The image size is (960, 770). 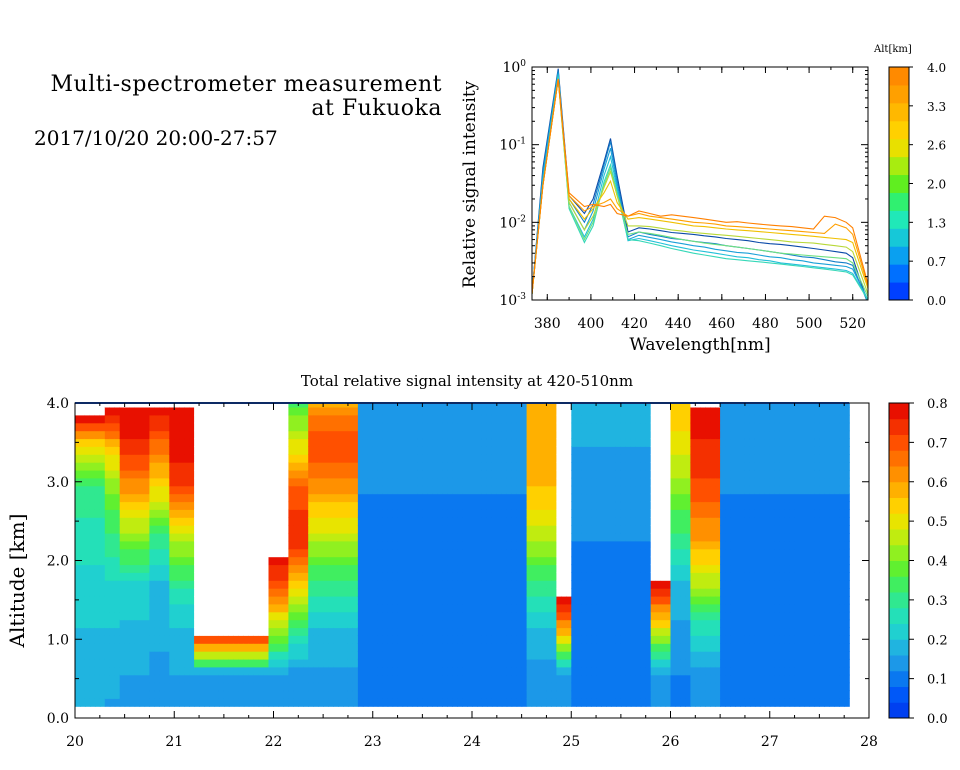 What do you see at coordinates (700, 184) in the screenshot?
I see `spectrum-lines` at bounding box center [700, 184].